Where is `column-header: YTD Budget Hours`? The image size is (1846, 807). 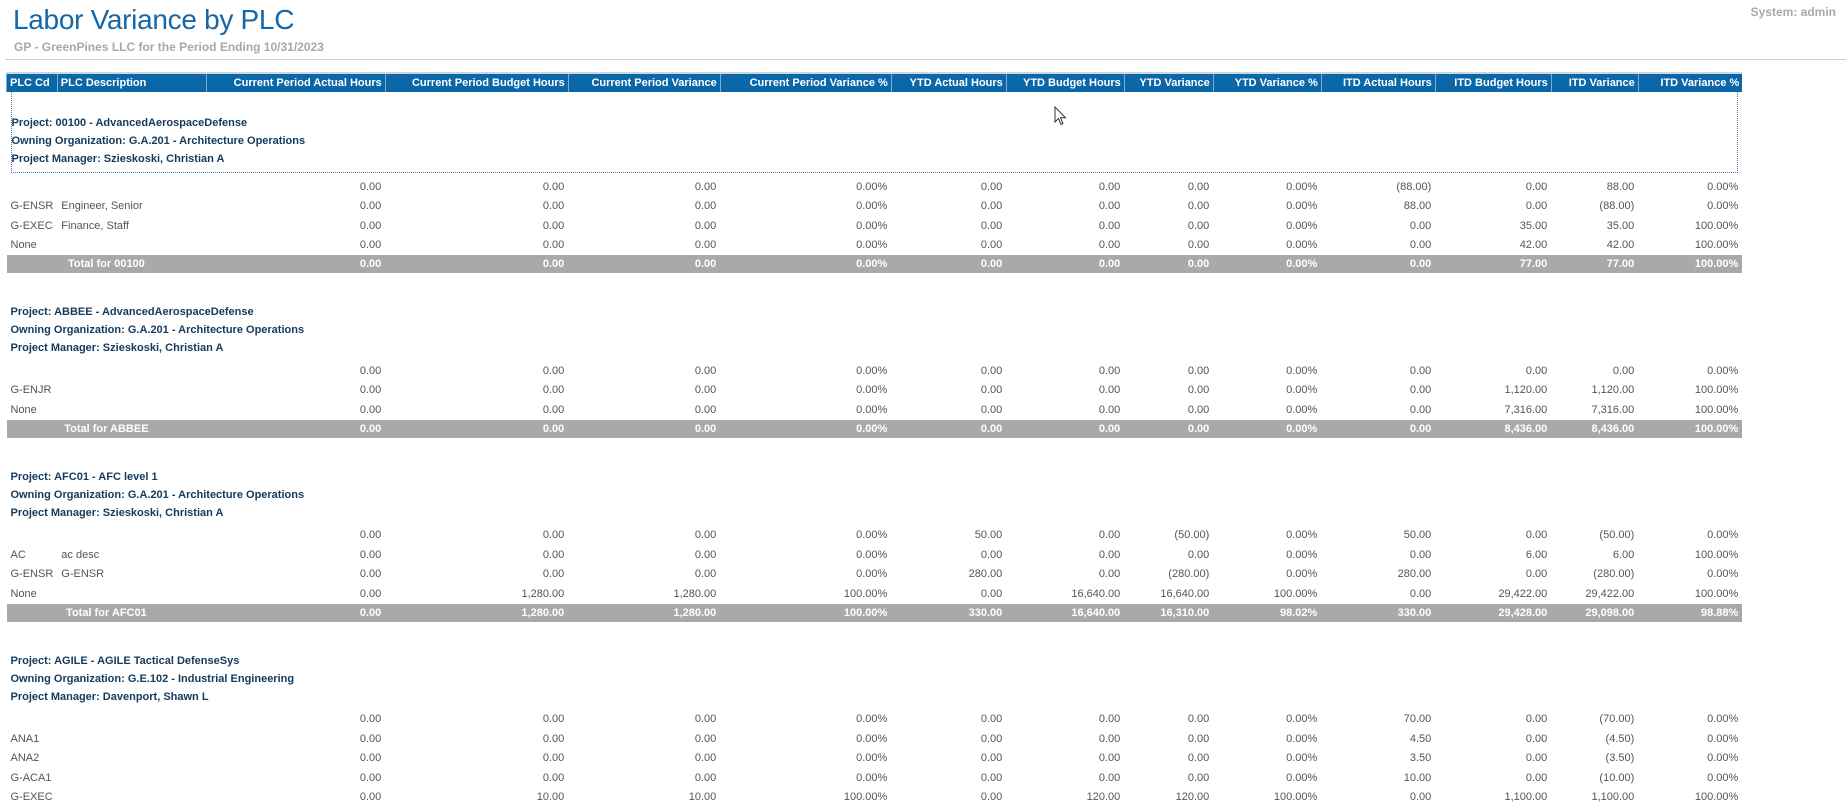 column-header: YTD Budget Hours is located at coordinates (1065, 82).